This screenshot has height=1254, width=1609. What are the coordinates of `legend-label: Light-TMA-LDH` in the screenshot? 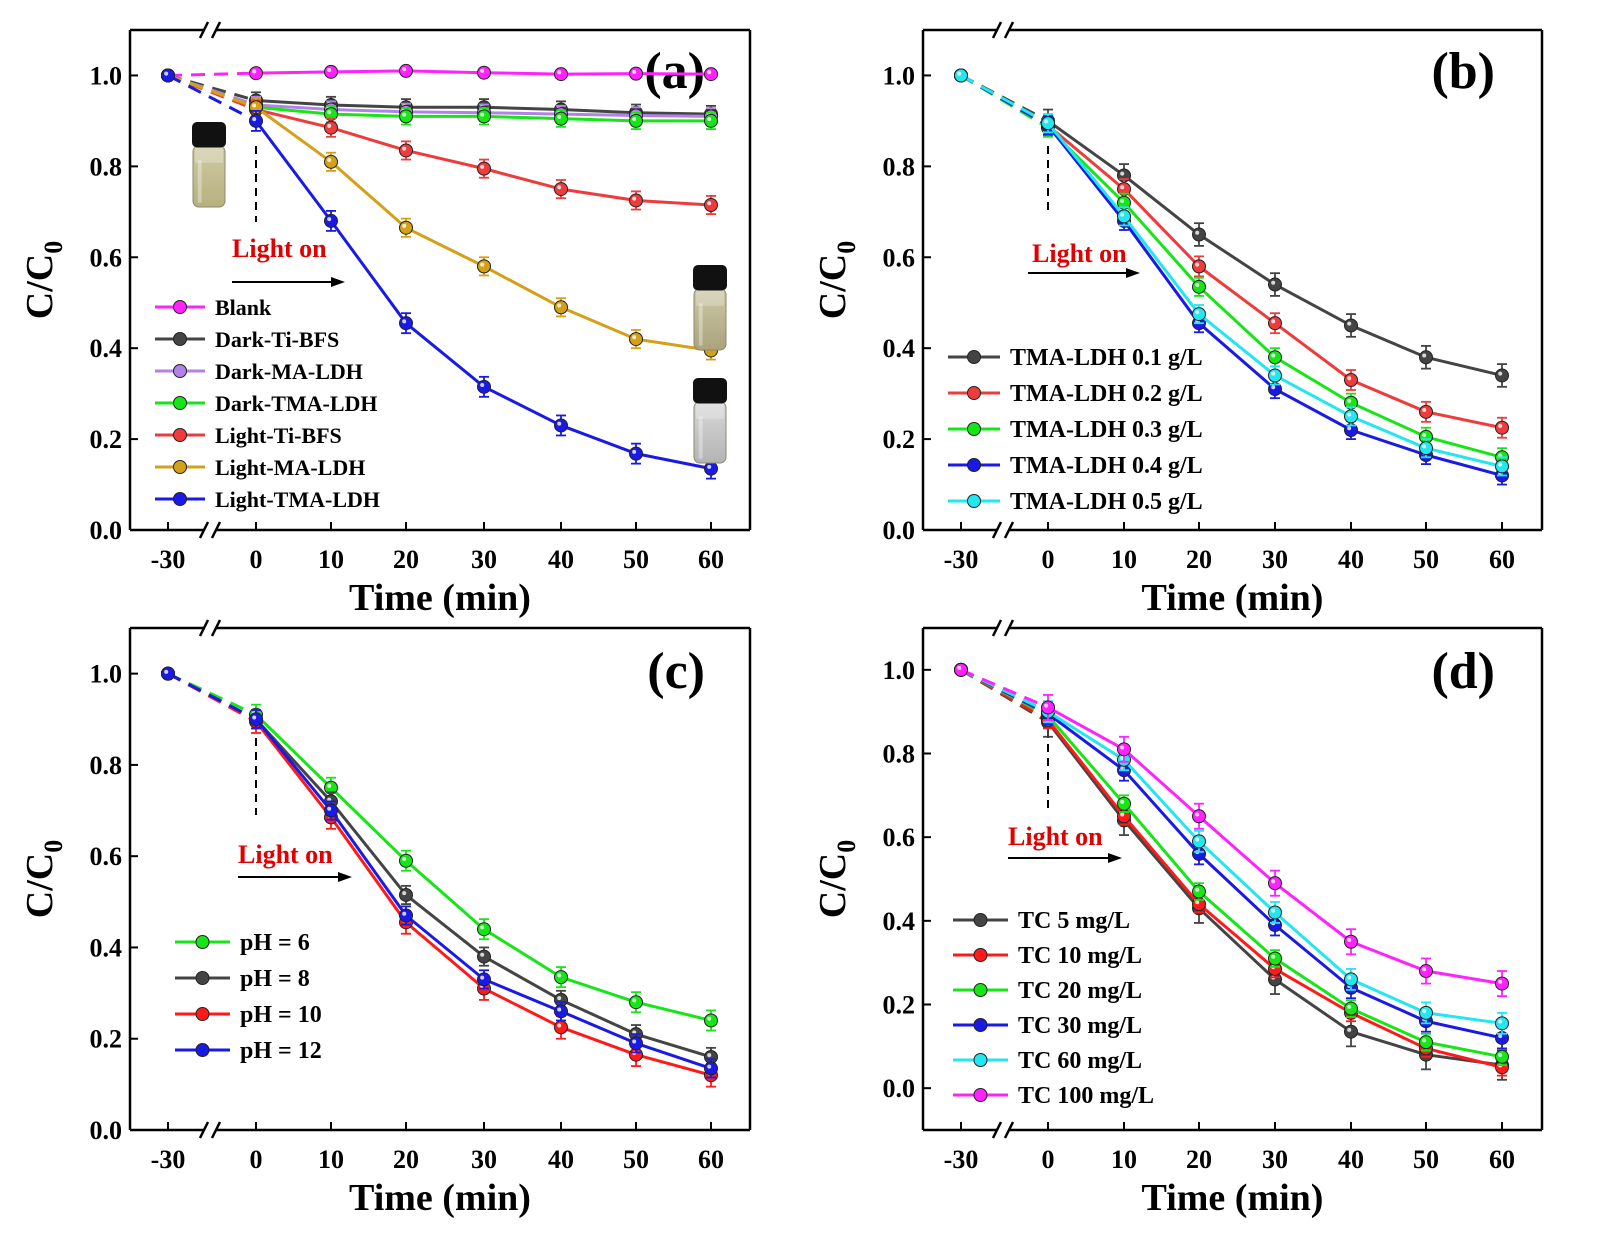 It's located at (297, 499).